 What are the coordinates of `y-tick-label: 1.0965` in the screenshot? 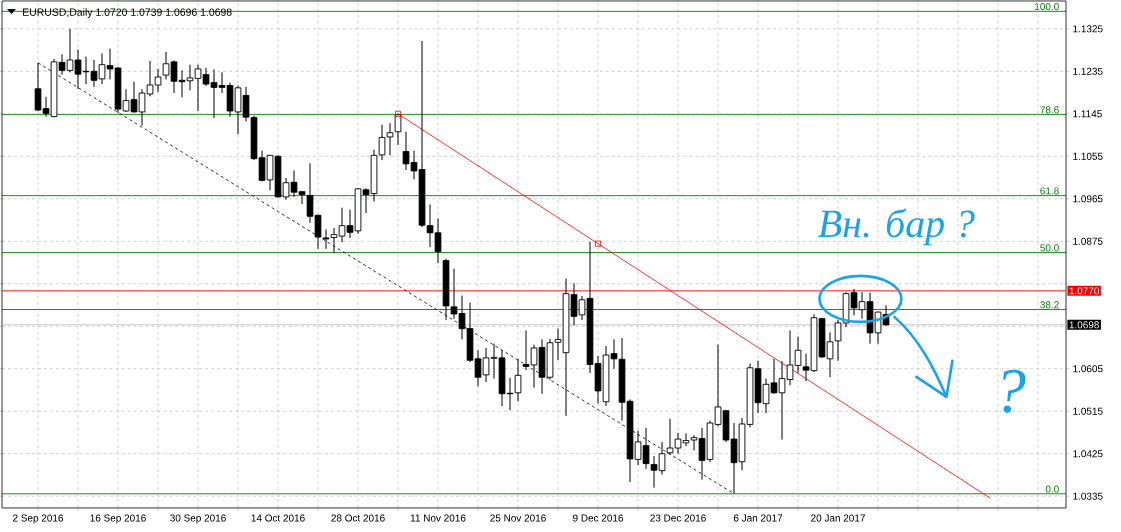 It's located at (1088, 199).